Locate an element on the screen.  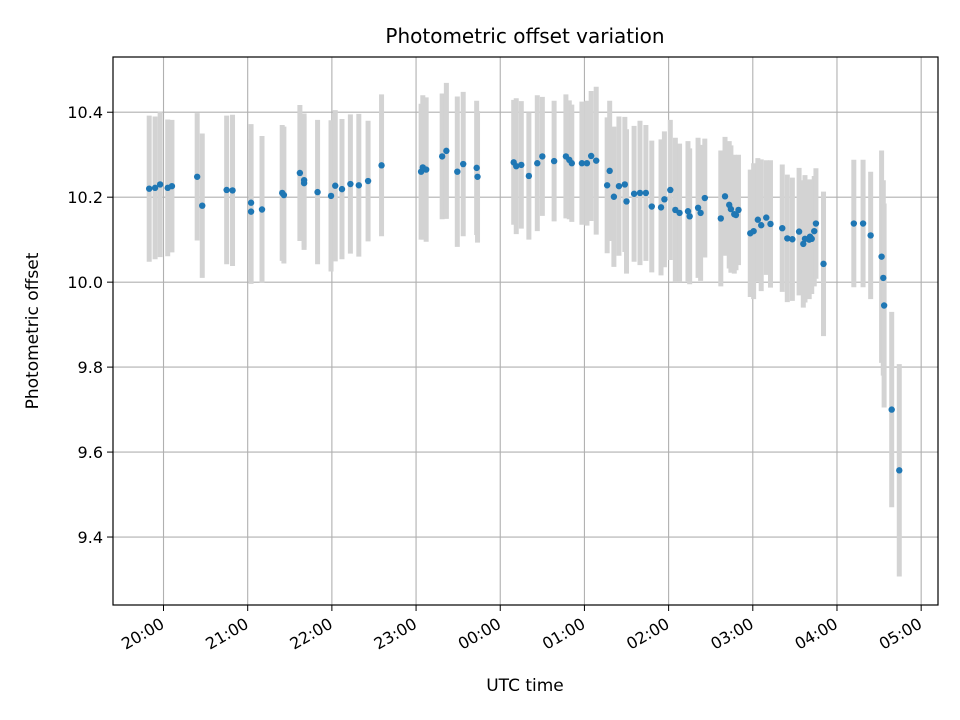
y-axis: 9.4 9.6 9.8 10.0 10.2 10.4 is located at coordinates (90, 325).